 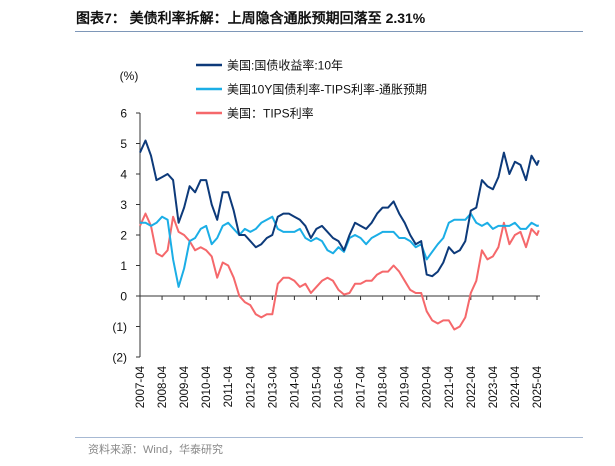 What do you see at coordinates (329, 31) in the screenshot?
I see `title-divider` at bounding box center [329, 31].